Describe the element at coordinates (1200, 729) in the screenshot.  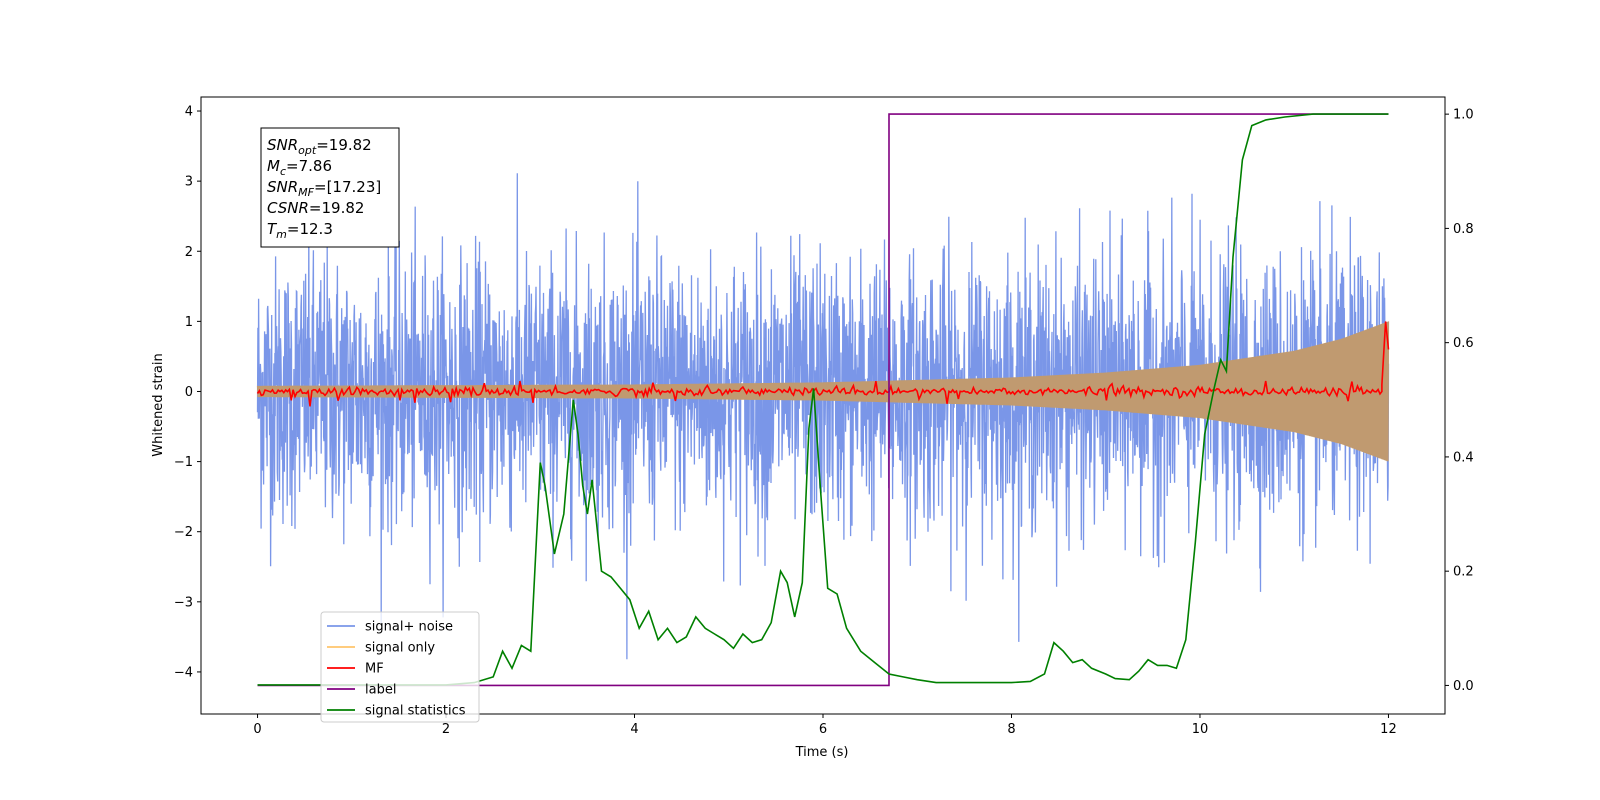
I see `x-tick-label: 10` at that location.